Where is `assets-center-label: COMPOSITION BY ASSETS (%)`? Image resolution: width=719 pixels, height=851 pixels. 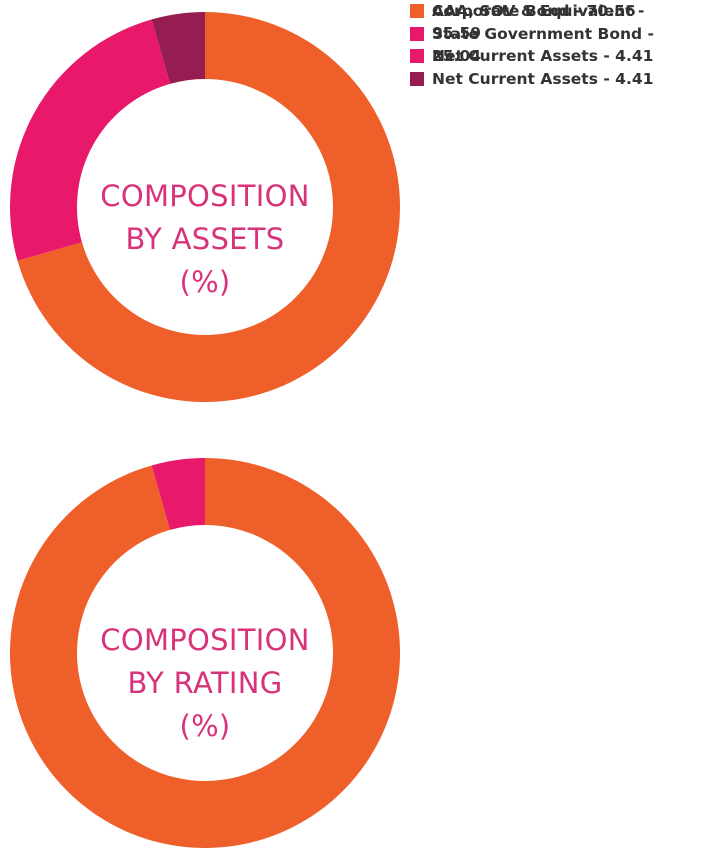
assets-center-label: COMPOSITION BY ASSETS (%) is located at coordinates (205, 239).